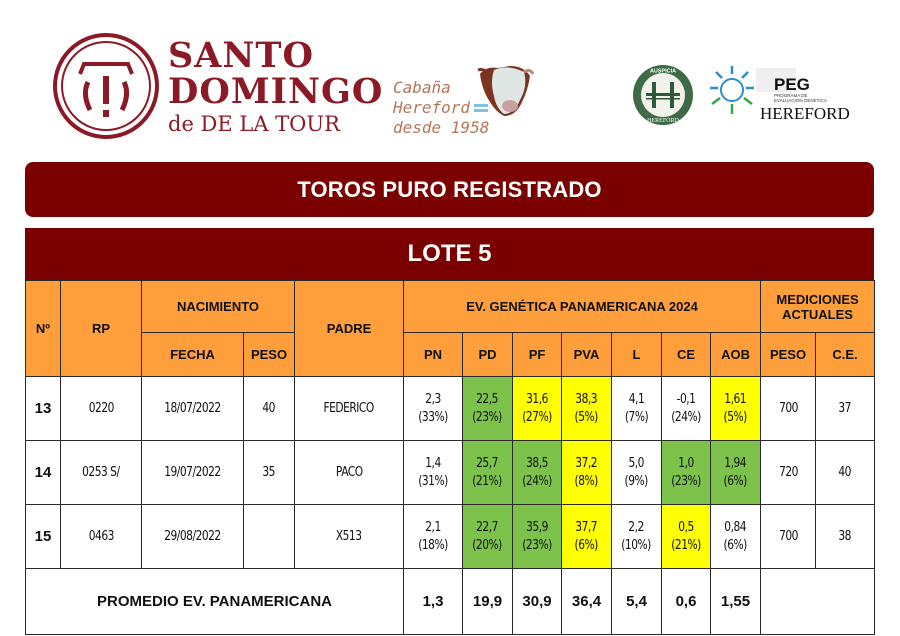  What do you see at coordinates (43, 408) in the screenshot?
I see `cell-n: 13` at bounding box center [43, 408].